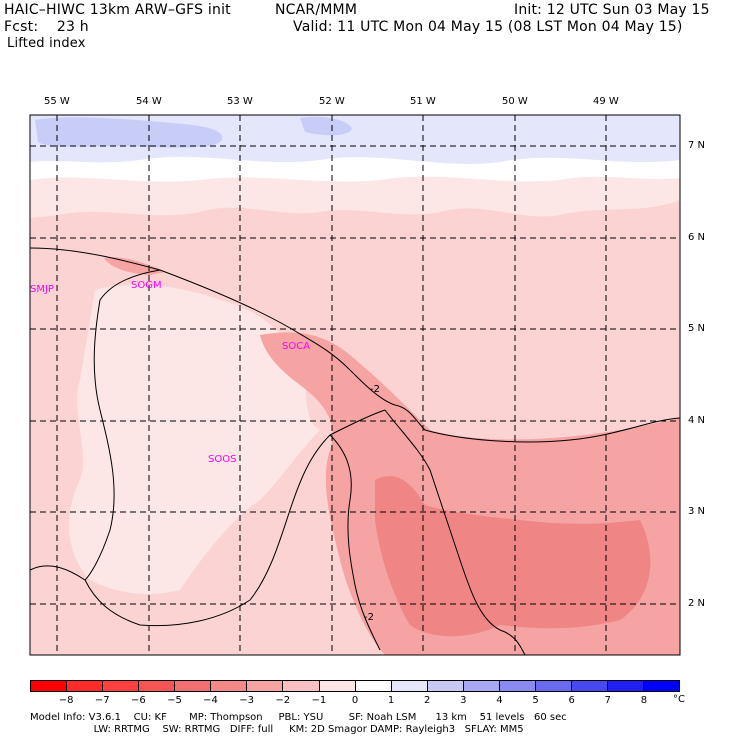 This screenshot has width=740, height=740. Describe the element at coordinates (117, 10) in the screenshot. I see `model-title: HAIC–HIWC 13km ARW–GFS init` at that location.